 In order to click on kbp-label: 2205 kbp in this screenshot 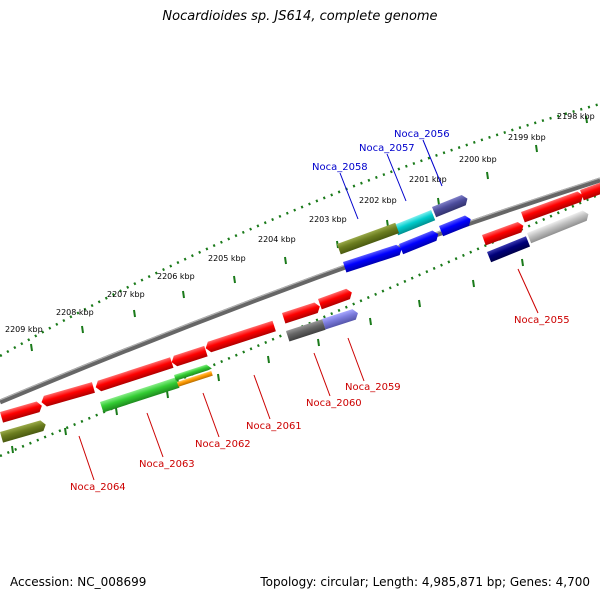, I will do `click(227, 258)`.